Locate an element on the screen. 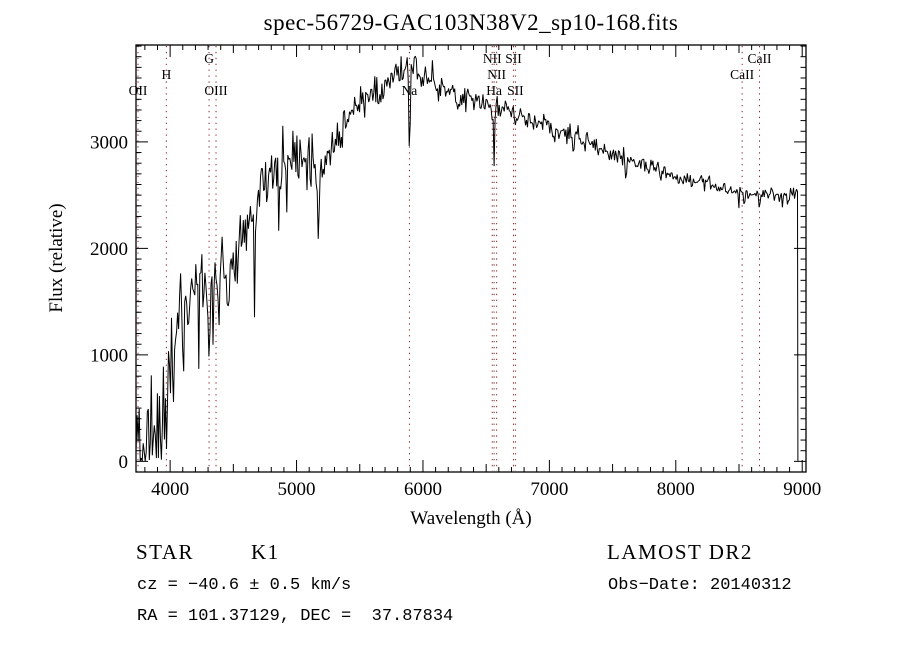 Image resolution: width=900 pixels, height=650 pixels. svg-text: 7000 is located at coordinates (549, 489).